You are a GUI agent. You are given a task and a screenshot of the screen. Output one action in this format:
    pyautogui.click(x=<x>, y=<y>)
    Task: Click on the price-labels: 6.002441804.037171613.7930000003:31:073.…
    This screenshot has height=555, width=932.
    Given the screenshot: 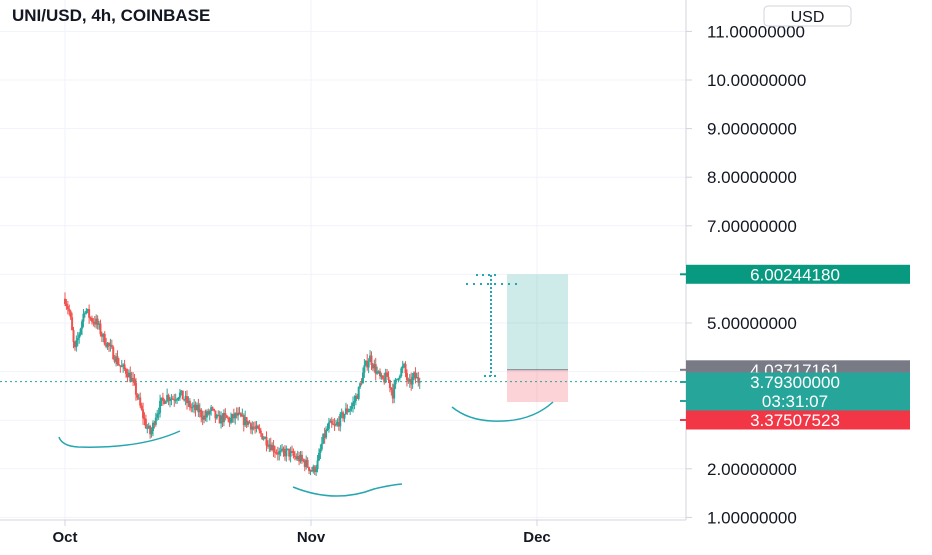 What is the action you would take?
    pyautogui.click(x=795, y=347)
    